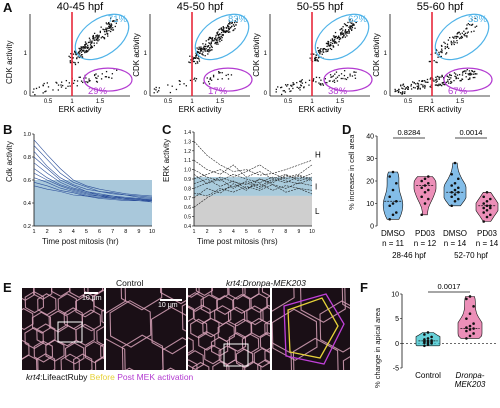 Image resolution: width=500 pixels, height=408 pixels. Describe the element at coordinates (99, 232) in the screenshot. I see `x-tick-label: 6` at that location.